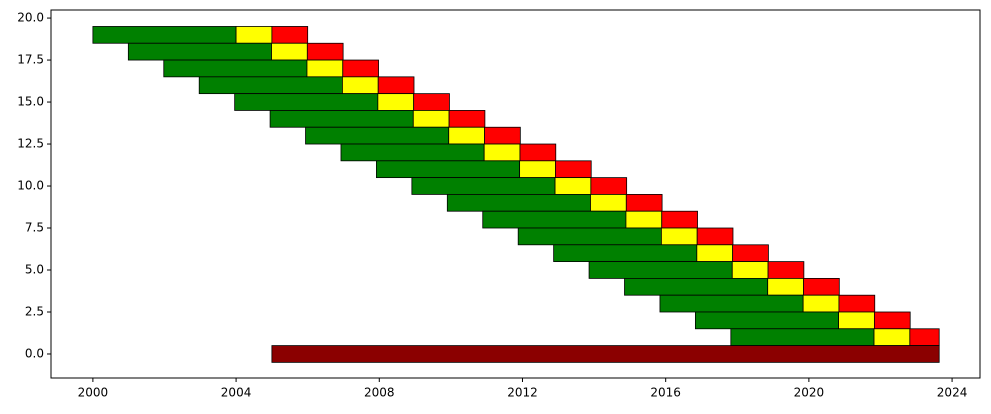 The image size is (991, 414). What do you see at coordinates (952, 393) in the screenshot?
I see `x-tick-label: 2024` at bounding box center [952, 393].